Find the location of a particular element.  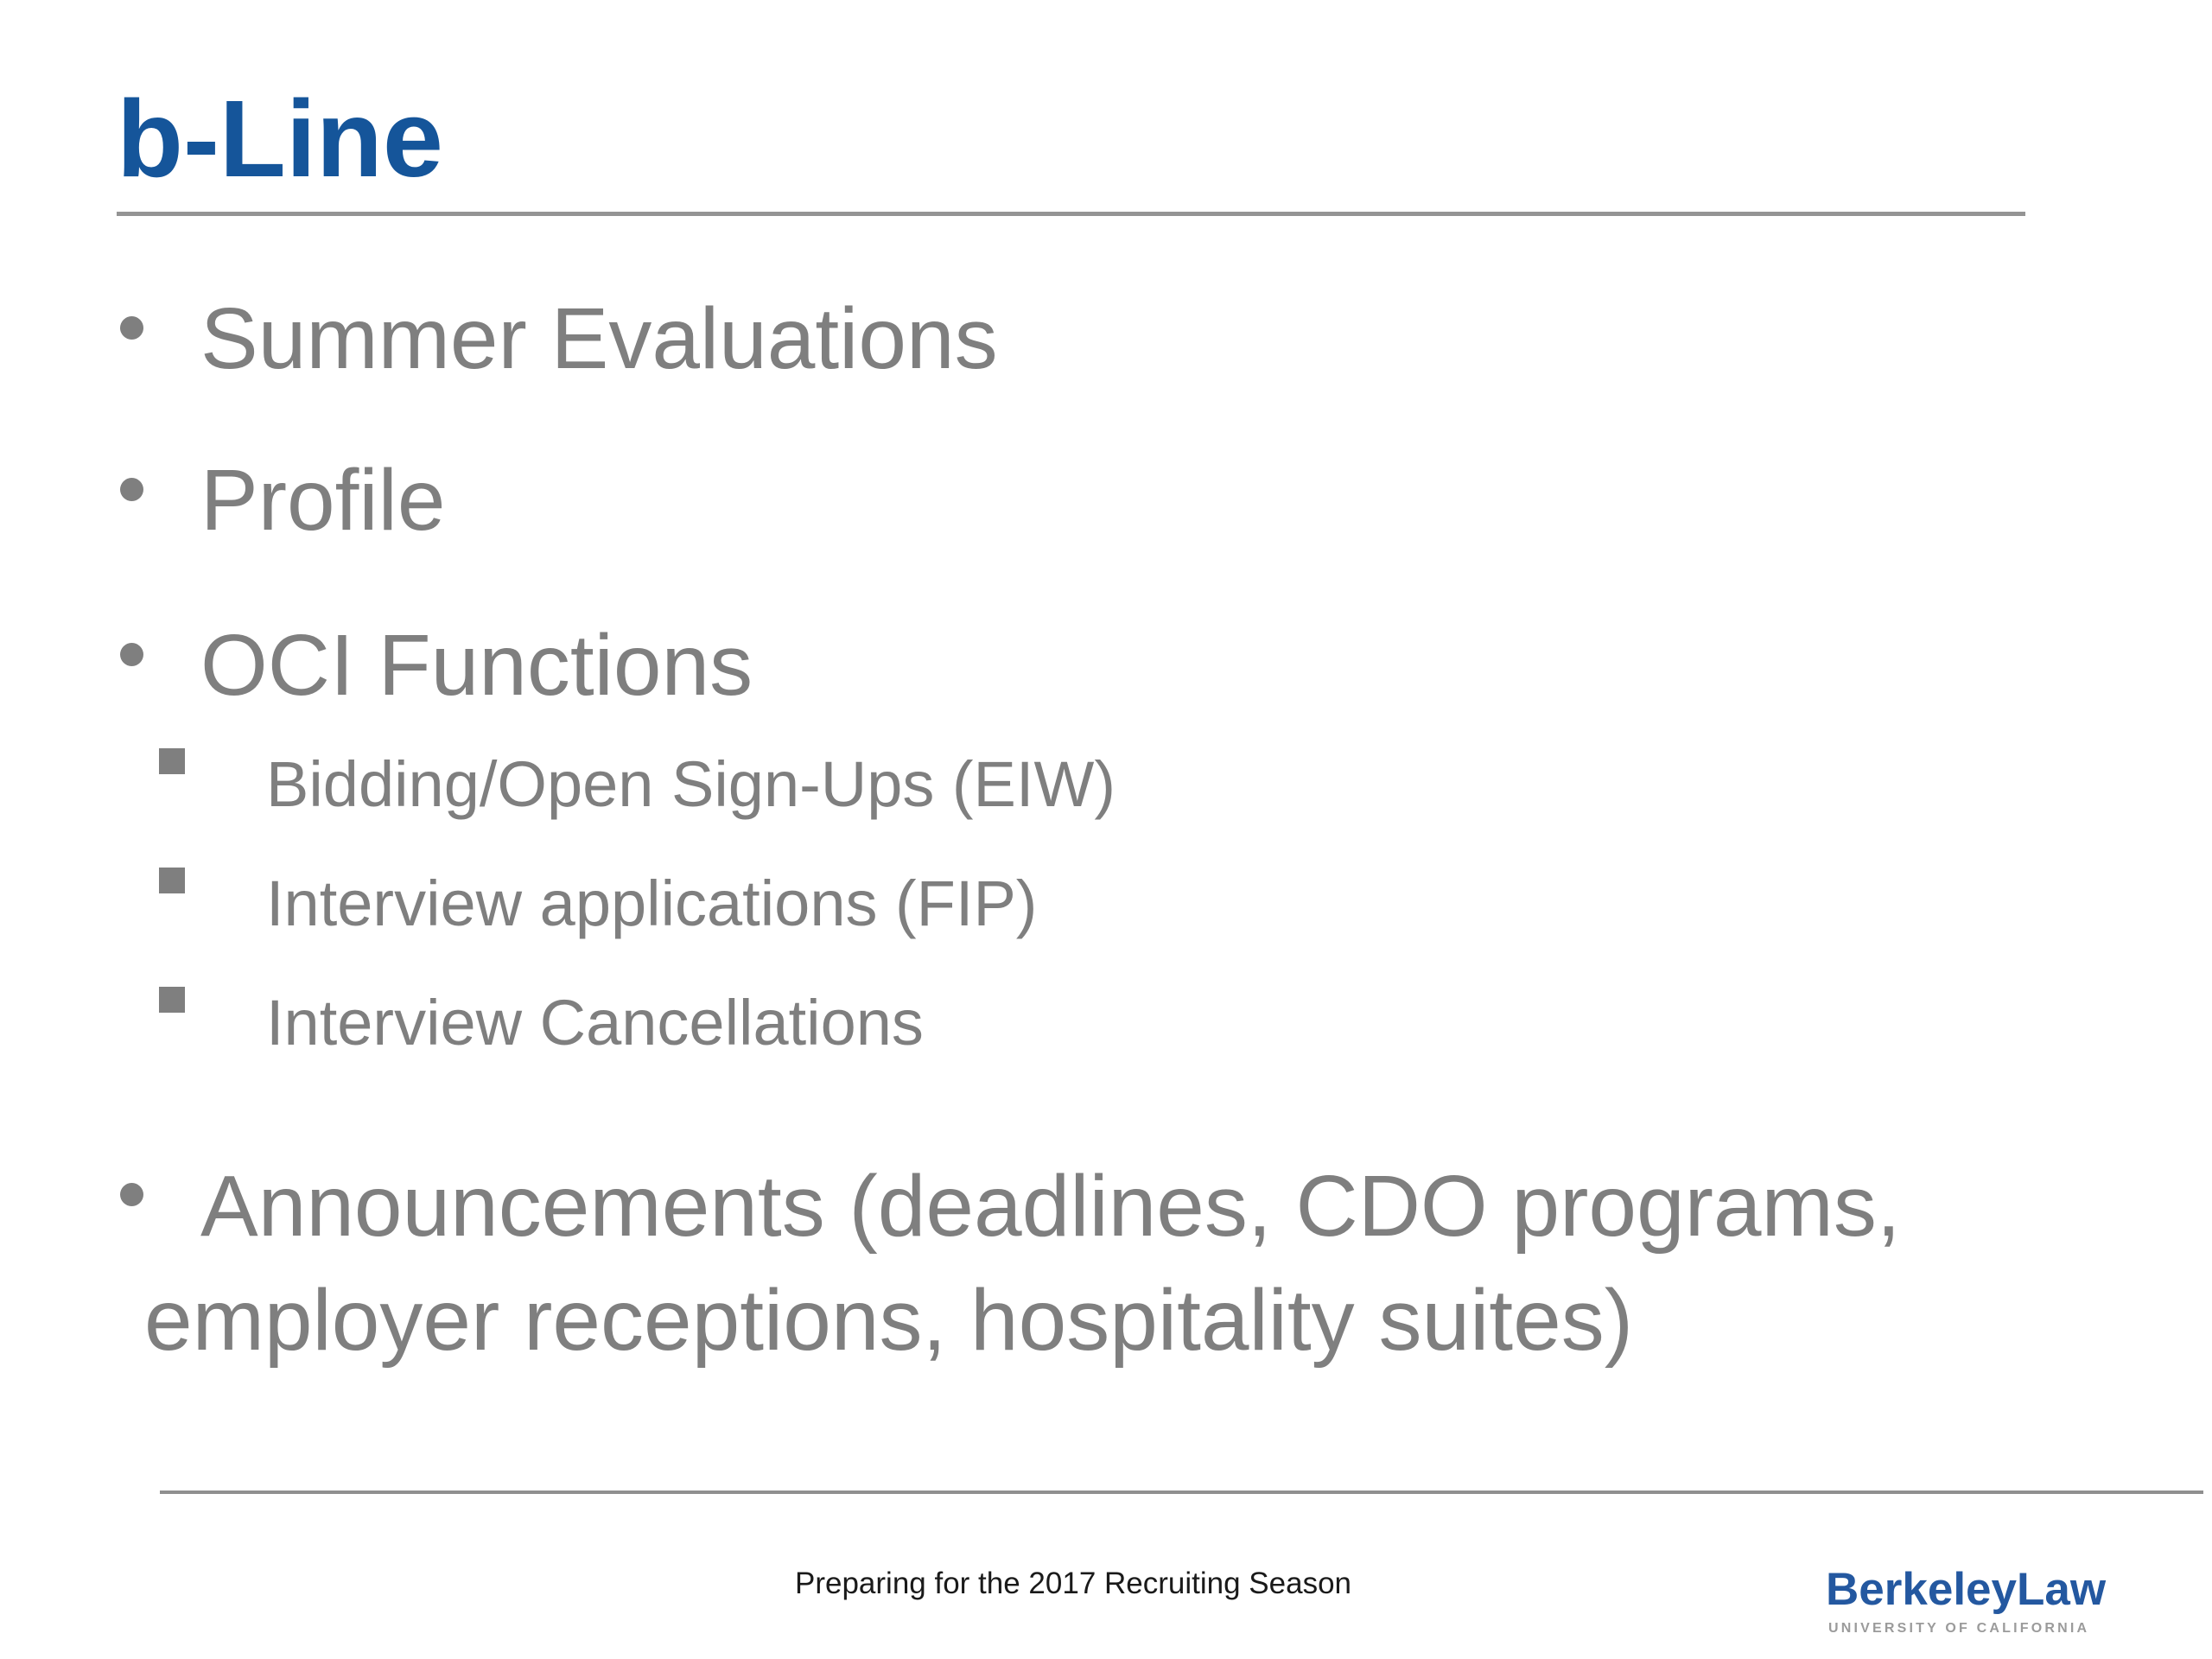

footer-divider is located at coordinates (1181, 1492).